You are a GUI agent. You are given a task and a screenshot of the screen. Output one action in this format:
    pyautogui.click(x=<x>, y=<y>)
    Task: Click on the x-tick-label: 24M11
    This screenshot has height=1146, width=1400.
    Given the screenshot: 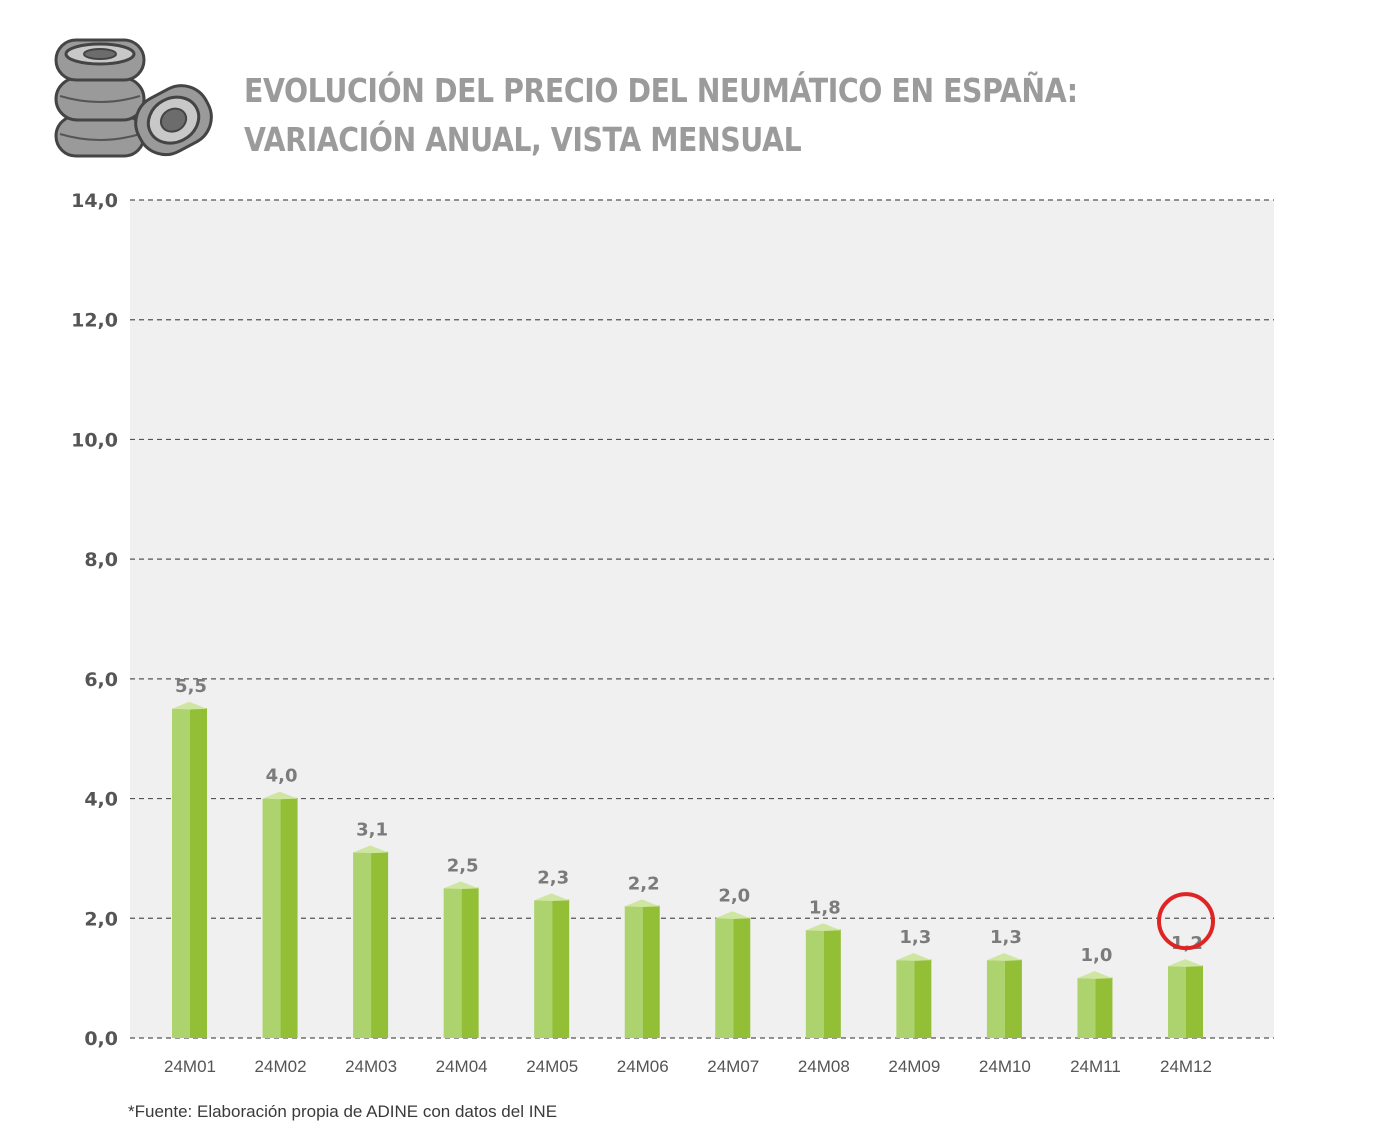 What is the action you would take?
    pyautogui.click(x=1095, y=1066)
    